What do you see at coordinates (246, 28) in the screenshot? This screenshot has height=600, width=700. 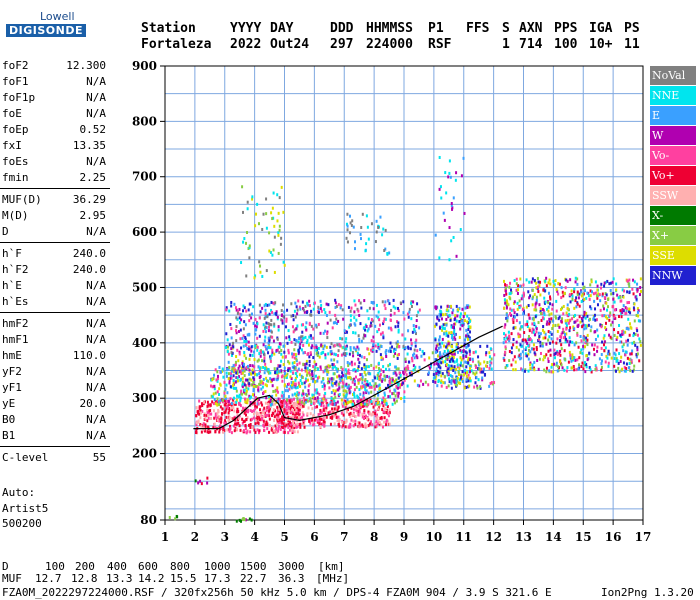 I see `hdr-label-year: YYYY` at bounding box center [246, 28].